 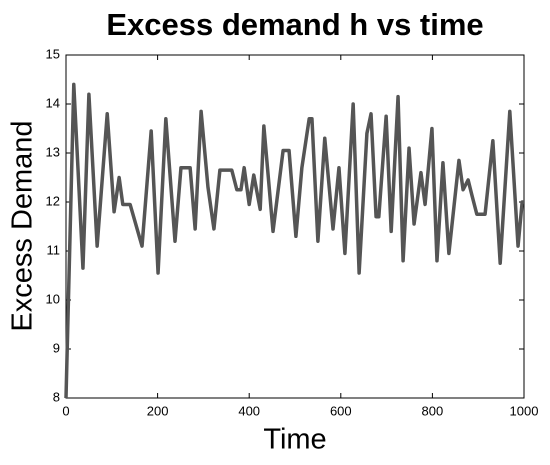 What do you see at coordinates (65, 410) in the screenshot?
I see `x-tick-label: 0` at bounding box center [65, 410].